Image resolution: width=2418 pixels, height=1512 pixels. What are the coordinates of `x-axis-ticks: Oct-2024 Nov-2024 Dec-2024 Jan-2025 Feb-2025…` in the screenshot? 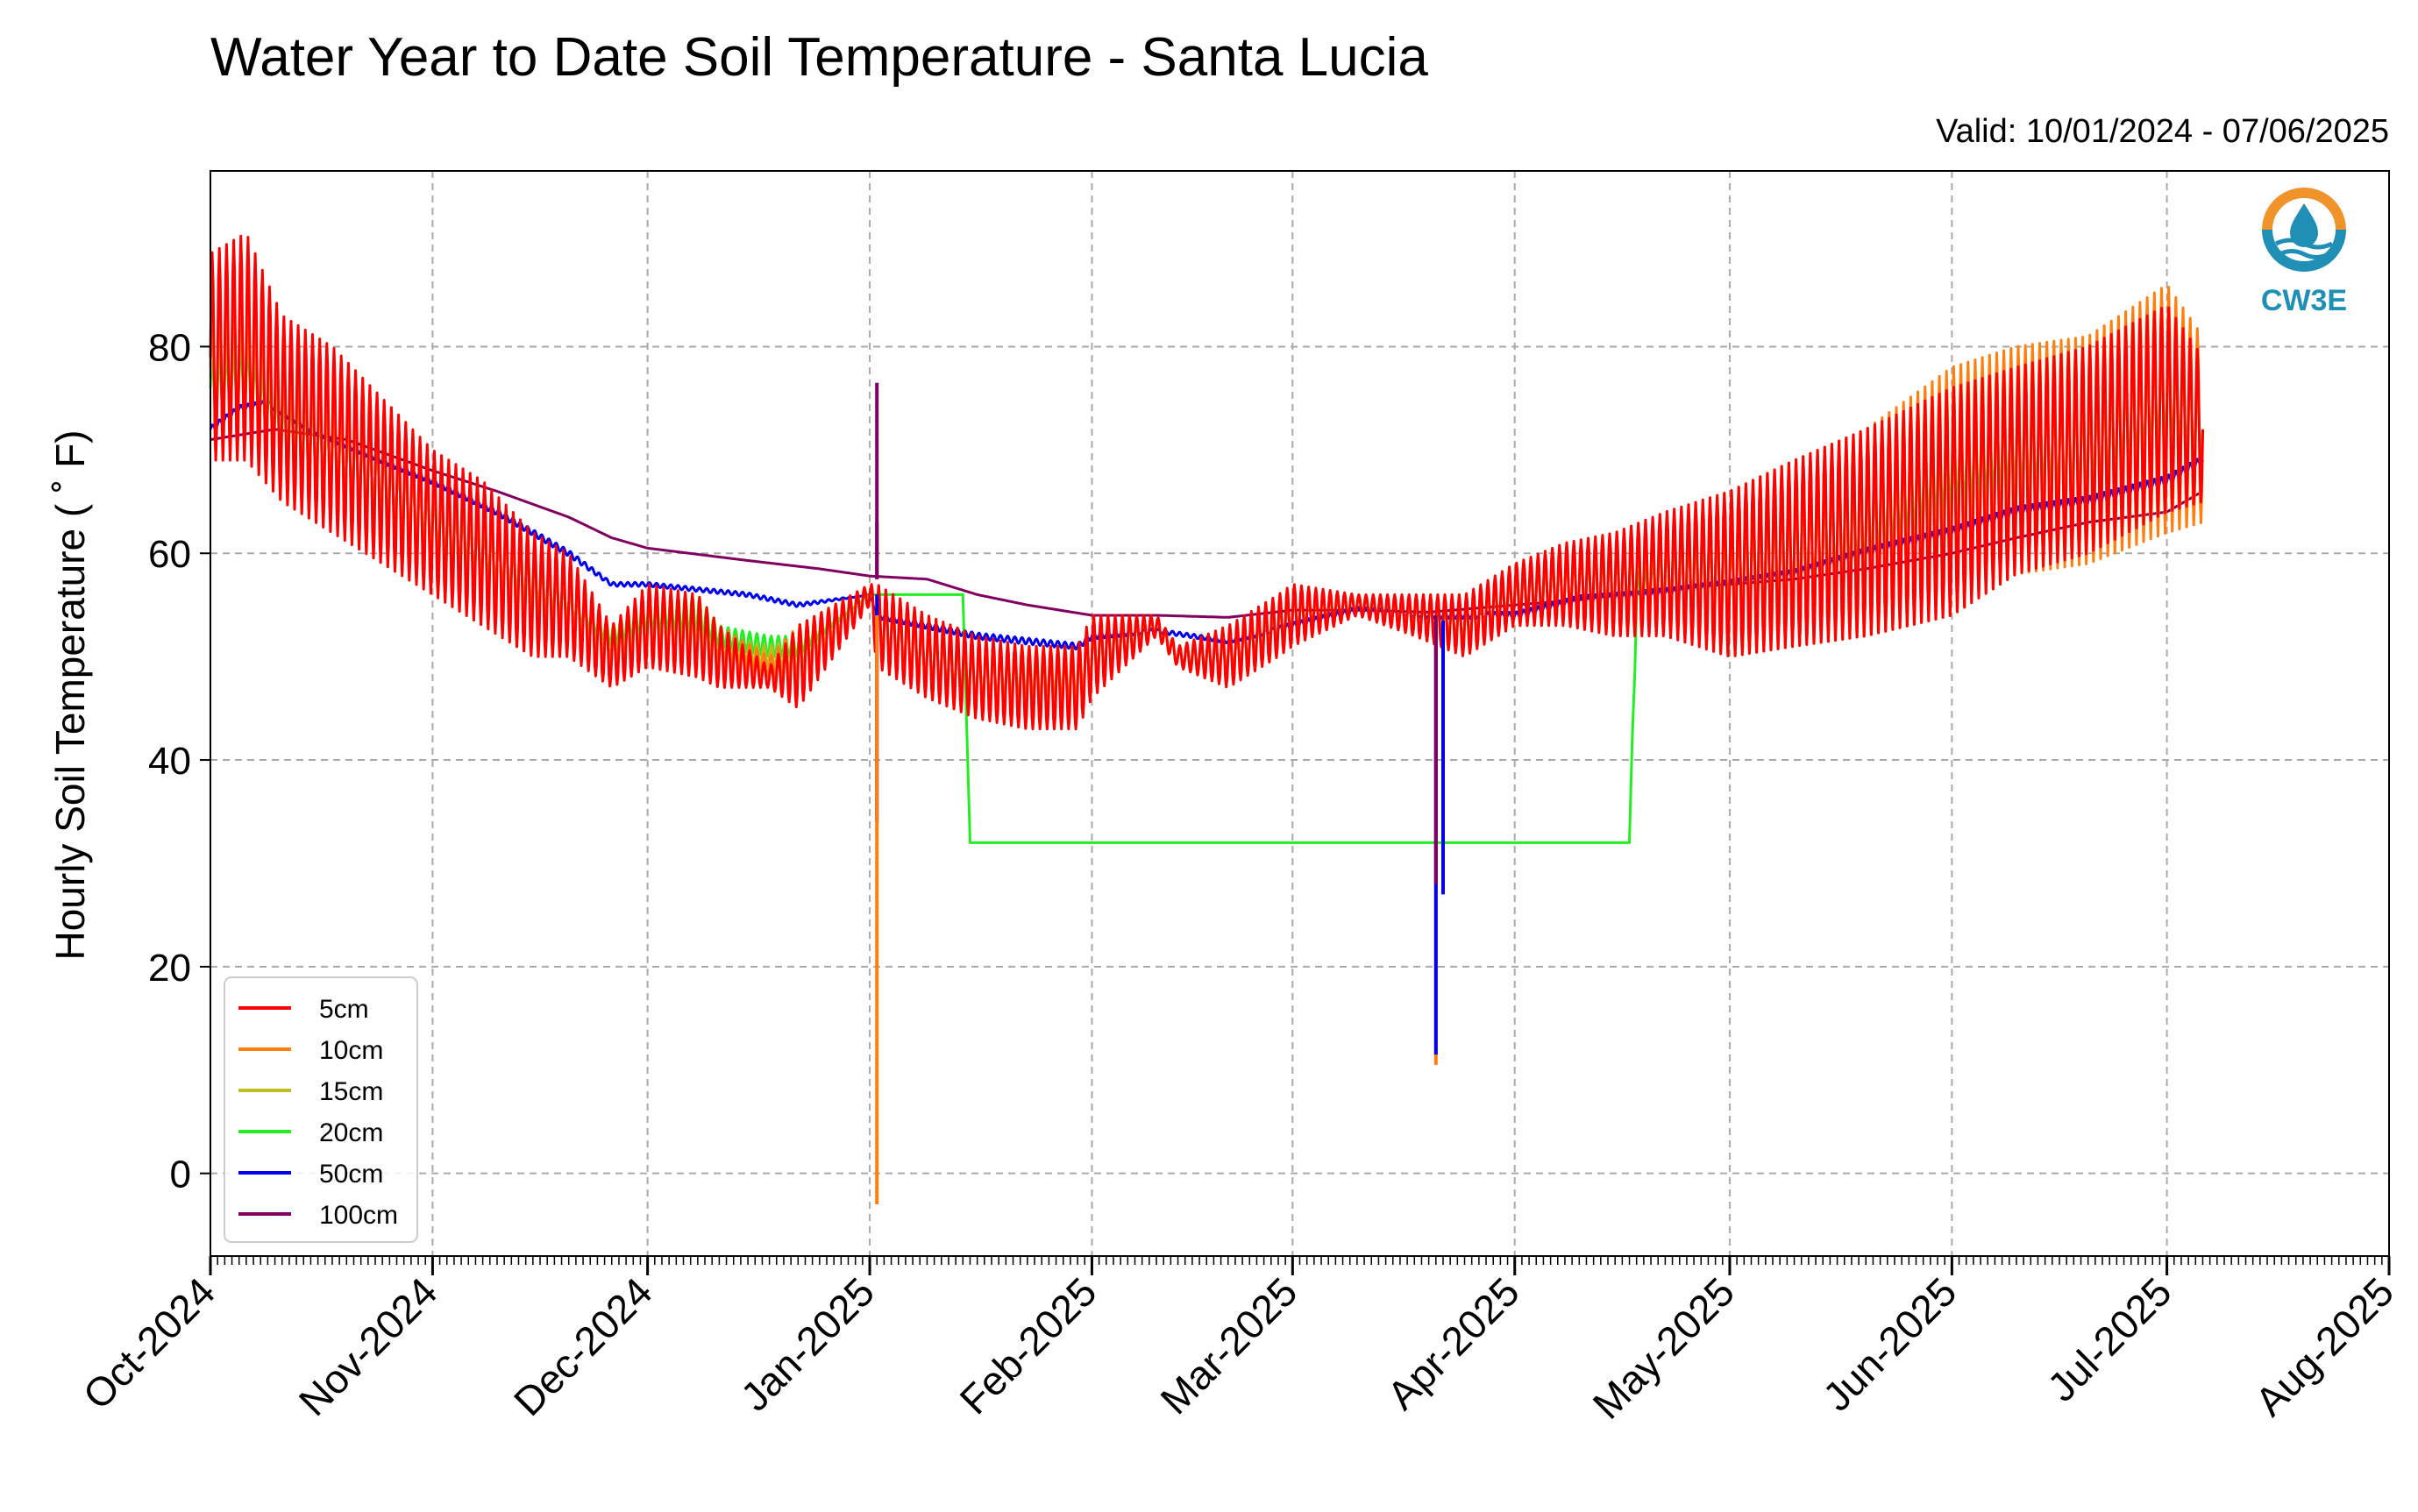 It's located at (1238, 1342).